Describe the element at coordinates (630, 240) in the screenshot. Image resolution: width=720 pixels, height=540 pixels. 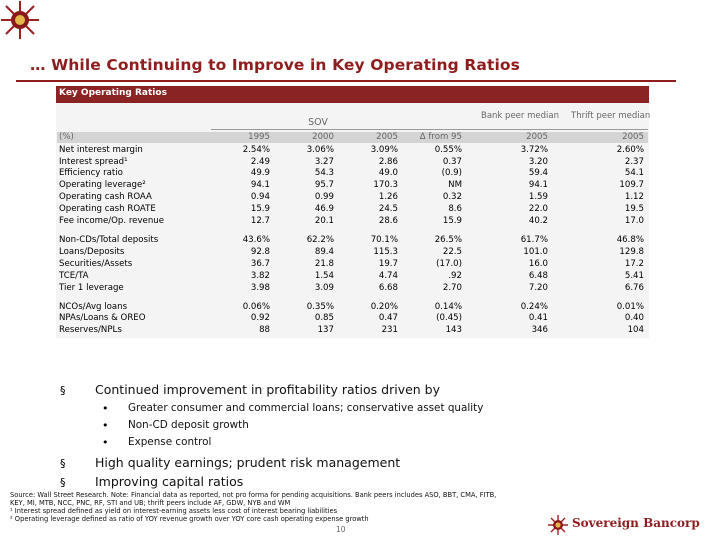
I see `table-cell: 46.8%` at that location.